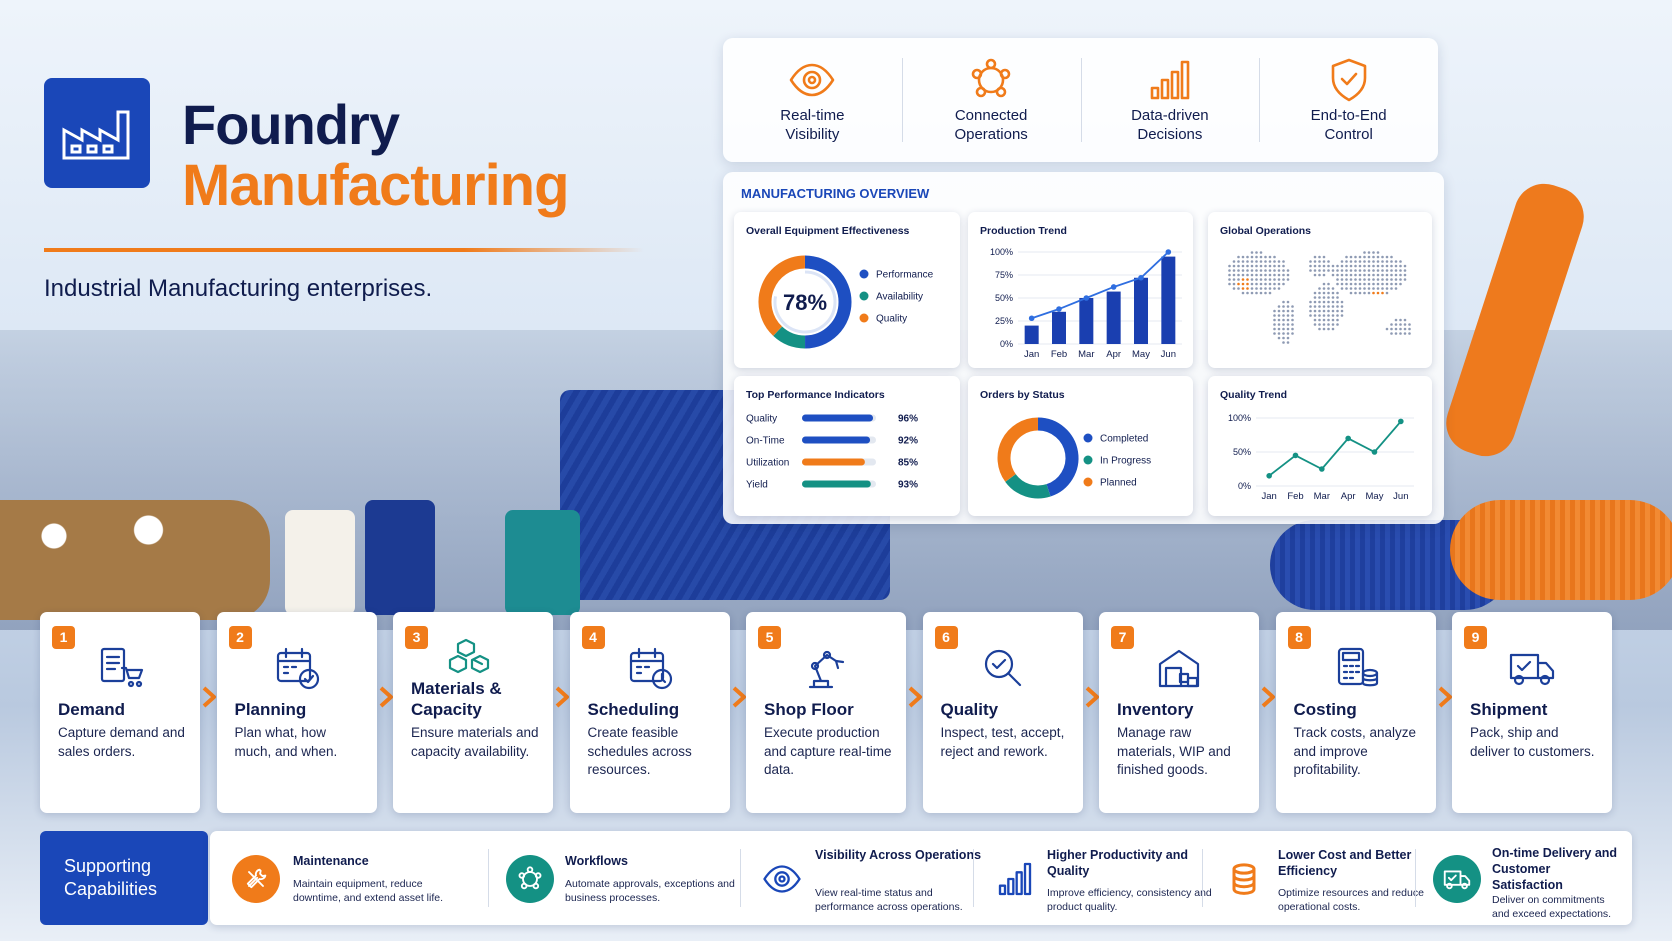  I want to click on step-title-box: Shop Floor, so click(833, 695).